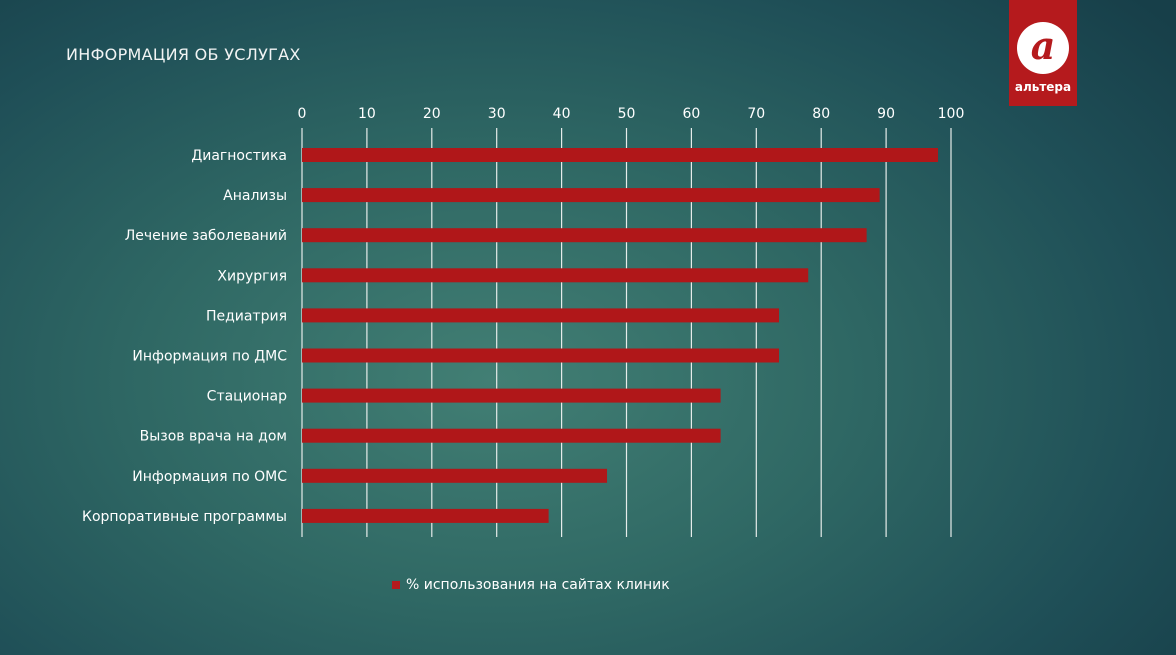 This screenshot has width=1176, height=655. Describe the element at coordinates (627, 114) in the screenshot. I see `x-tick-label: 50` at that location.